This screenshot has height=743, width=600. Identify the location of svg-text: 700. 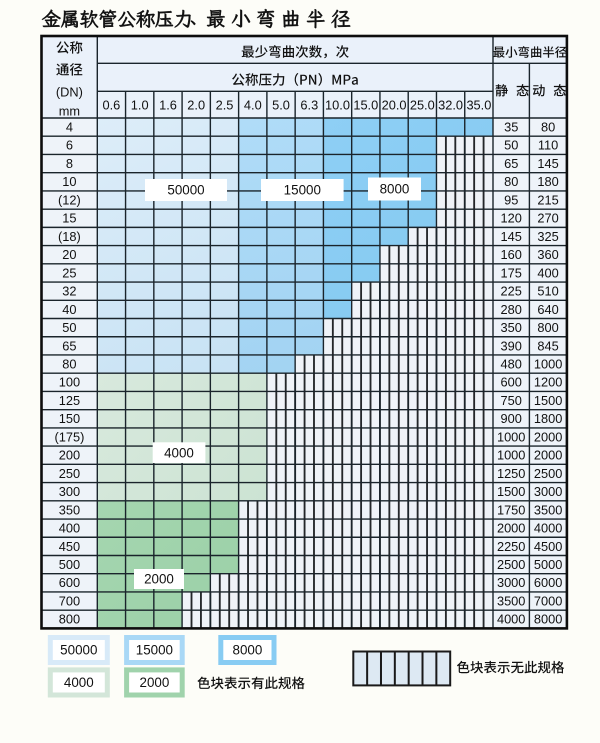
(69, 601).